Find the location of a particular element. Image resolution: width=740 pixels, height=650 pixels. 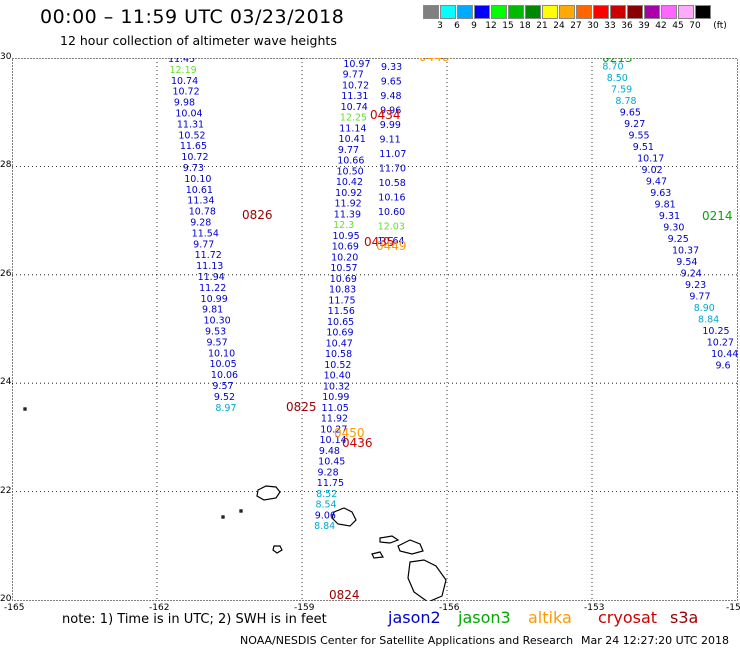

latitude-label: 20 is located at coordinates (6, 599).